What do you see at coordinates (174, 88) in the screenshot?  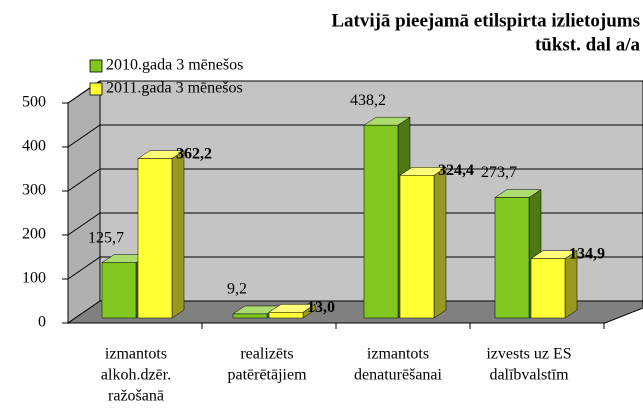 I see `legend-label: 2011.gada 3 mēnešos` at bounding box center [174, 88].